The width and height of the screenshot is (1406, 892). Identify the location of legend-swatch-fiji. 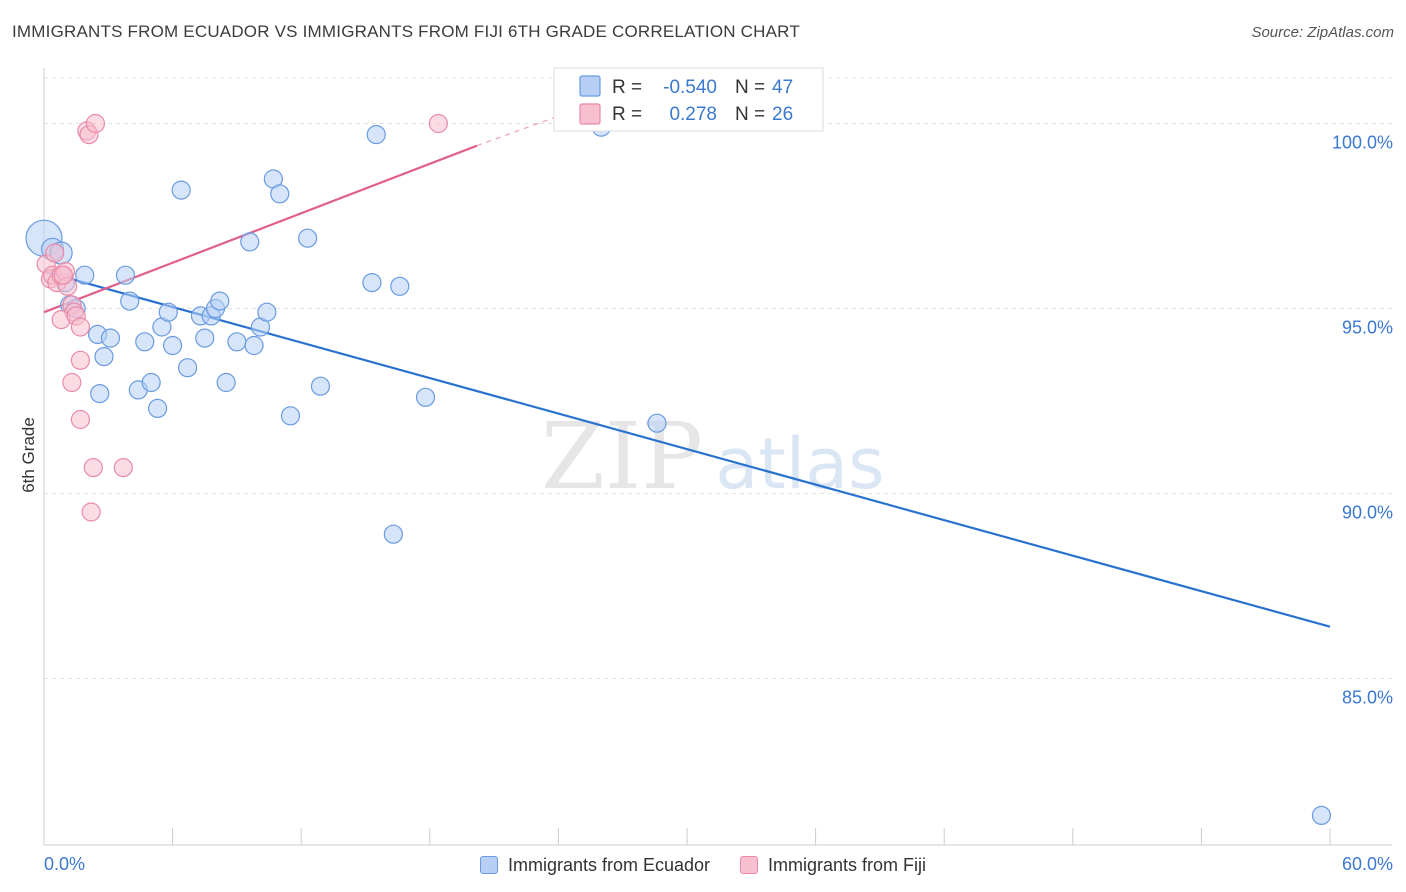
(590, 114).